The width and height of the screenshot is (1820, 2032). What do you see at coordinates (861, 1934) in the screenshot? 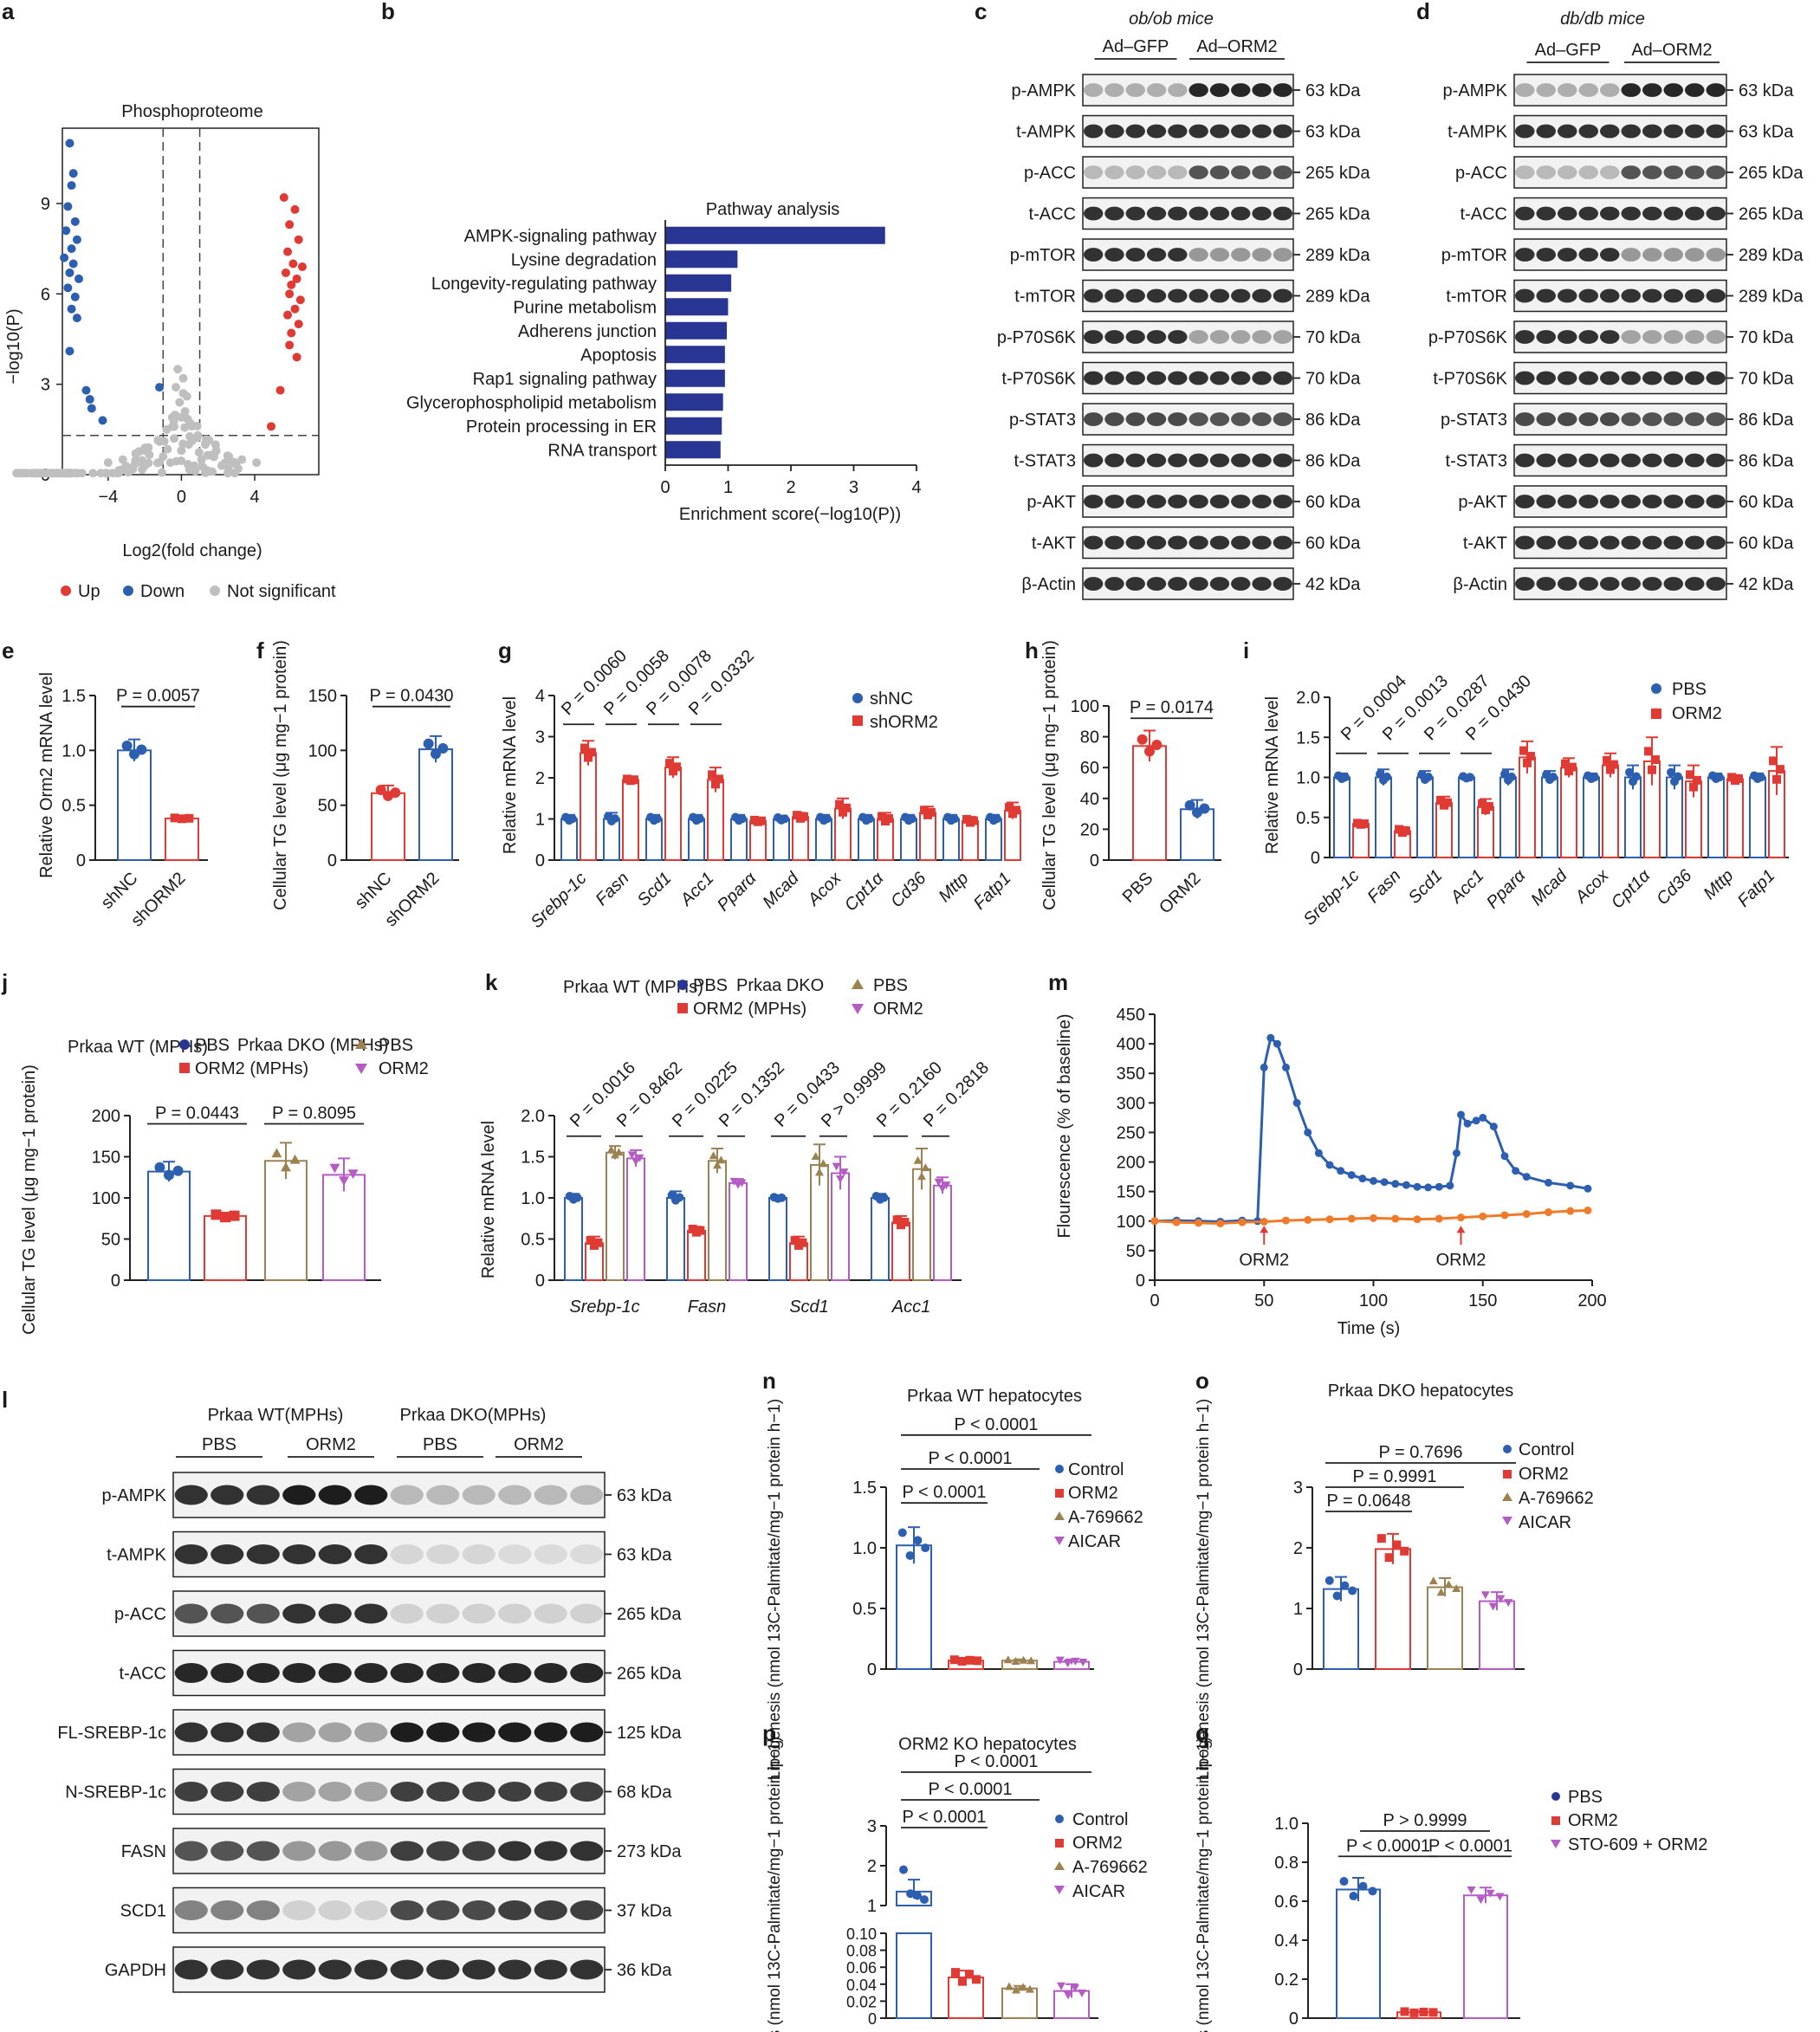
I see `y-tick-label: 0.10` at bounding box center [861, 1934].